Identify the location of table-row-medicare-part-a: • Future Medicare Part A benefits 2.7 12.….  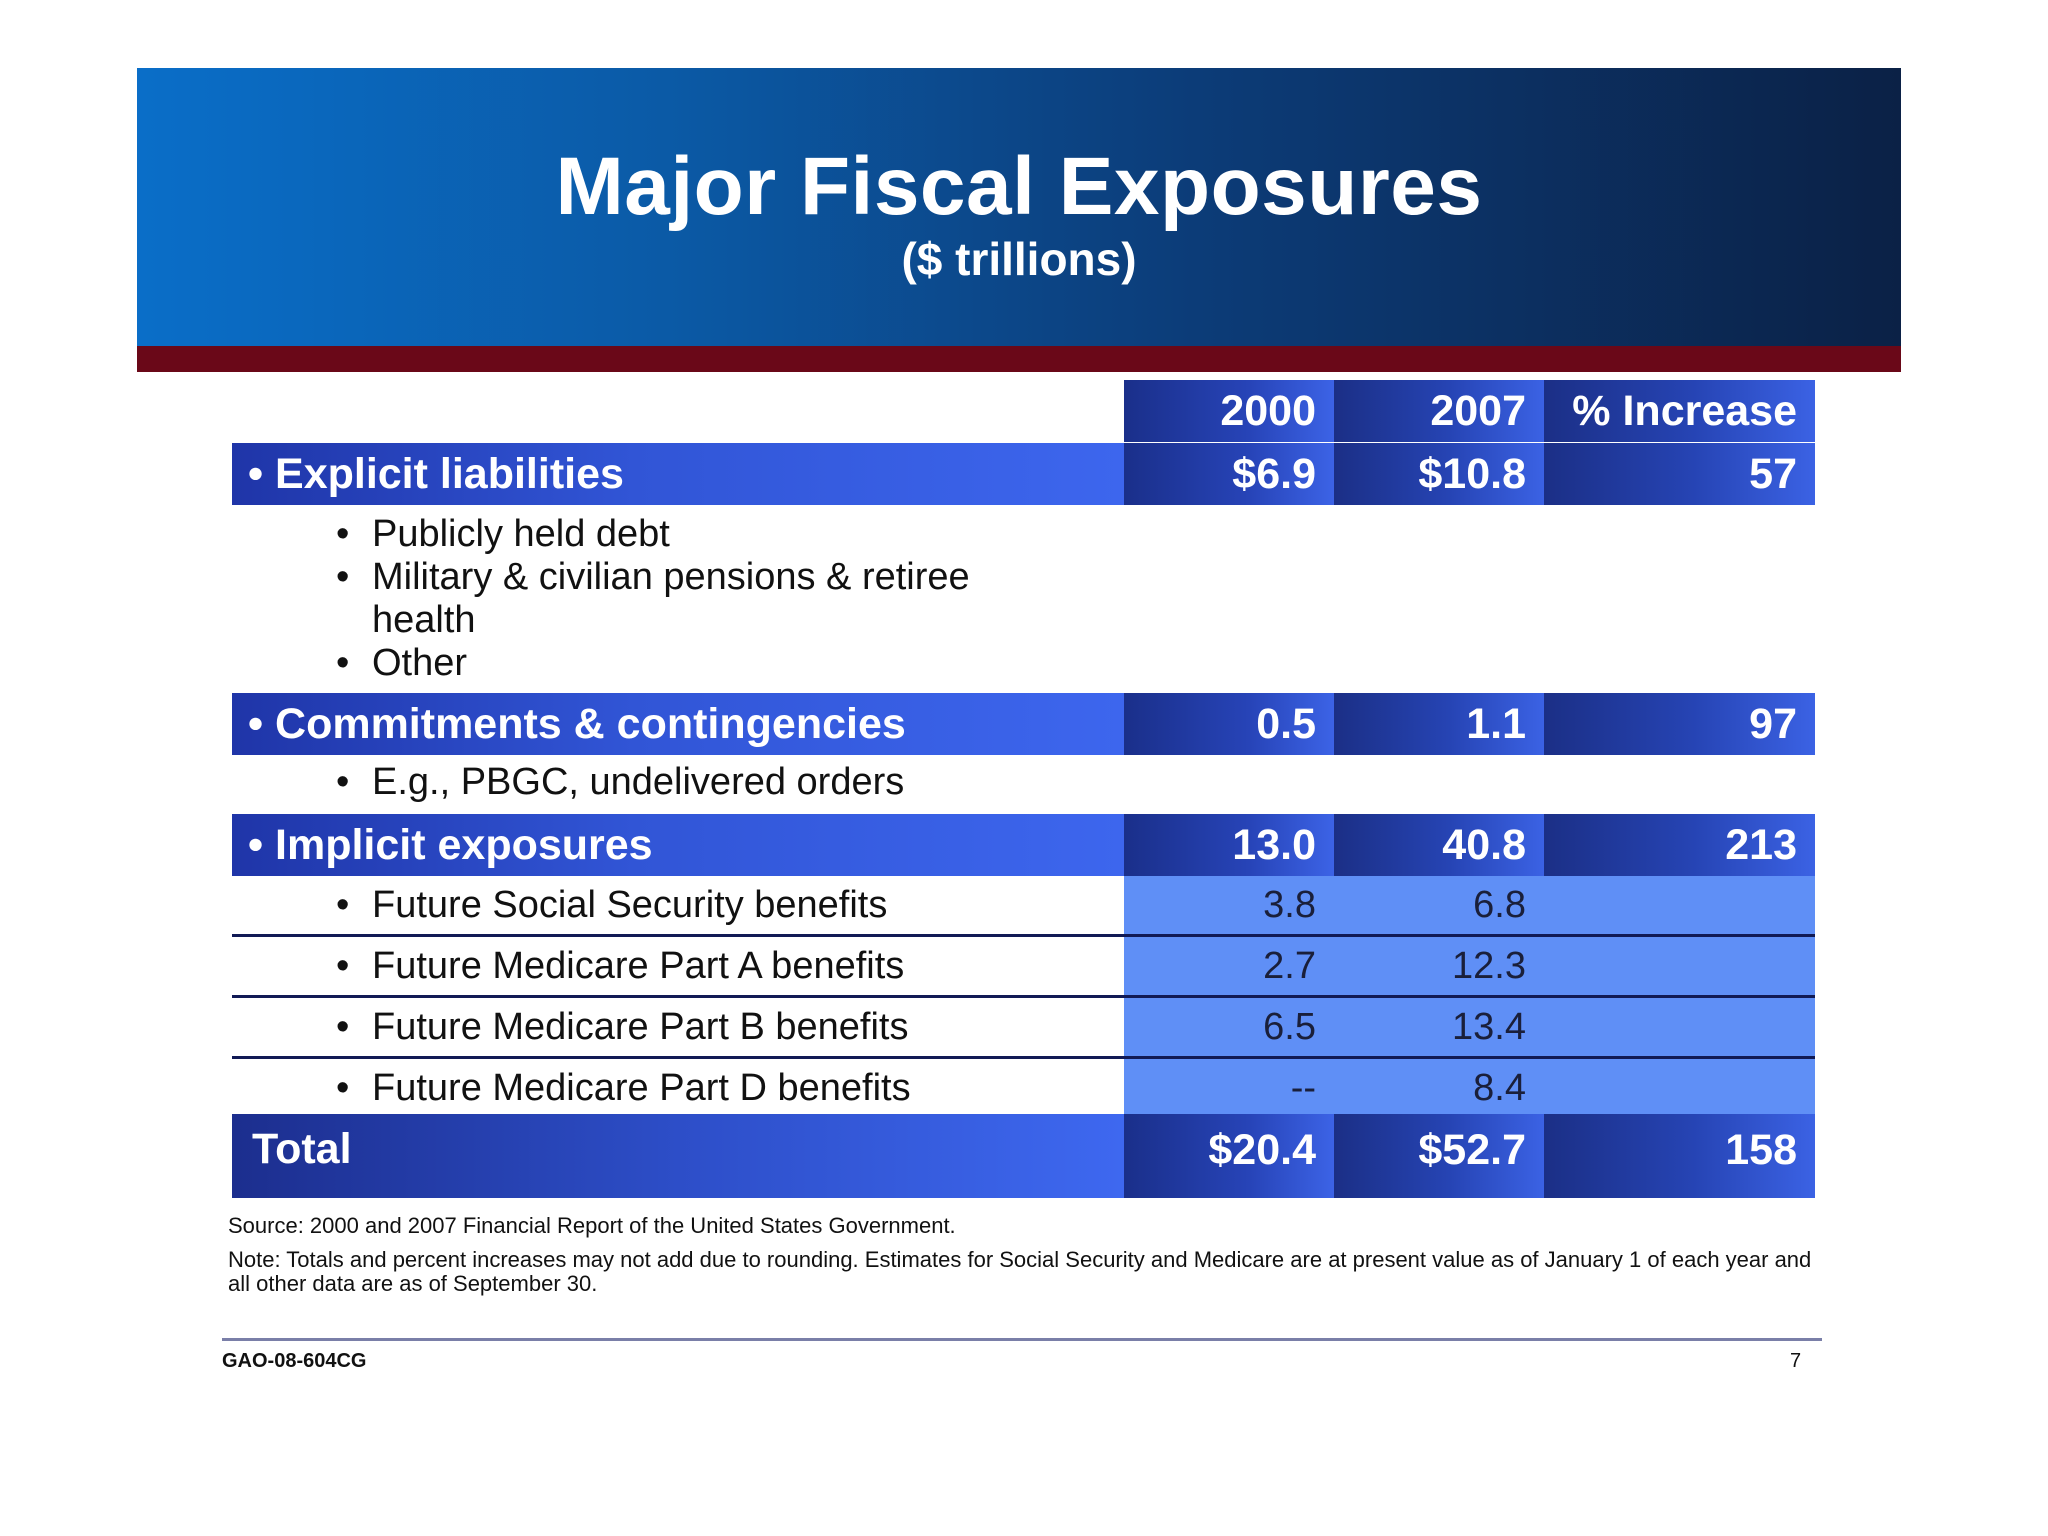
(1023, 966).